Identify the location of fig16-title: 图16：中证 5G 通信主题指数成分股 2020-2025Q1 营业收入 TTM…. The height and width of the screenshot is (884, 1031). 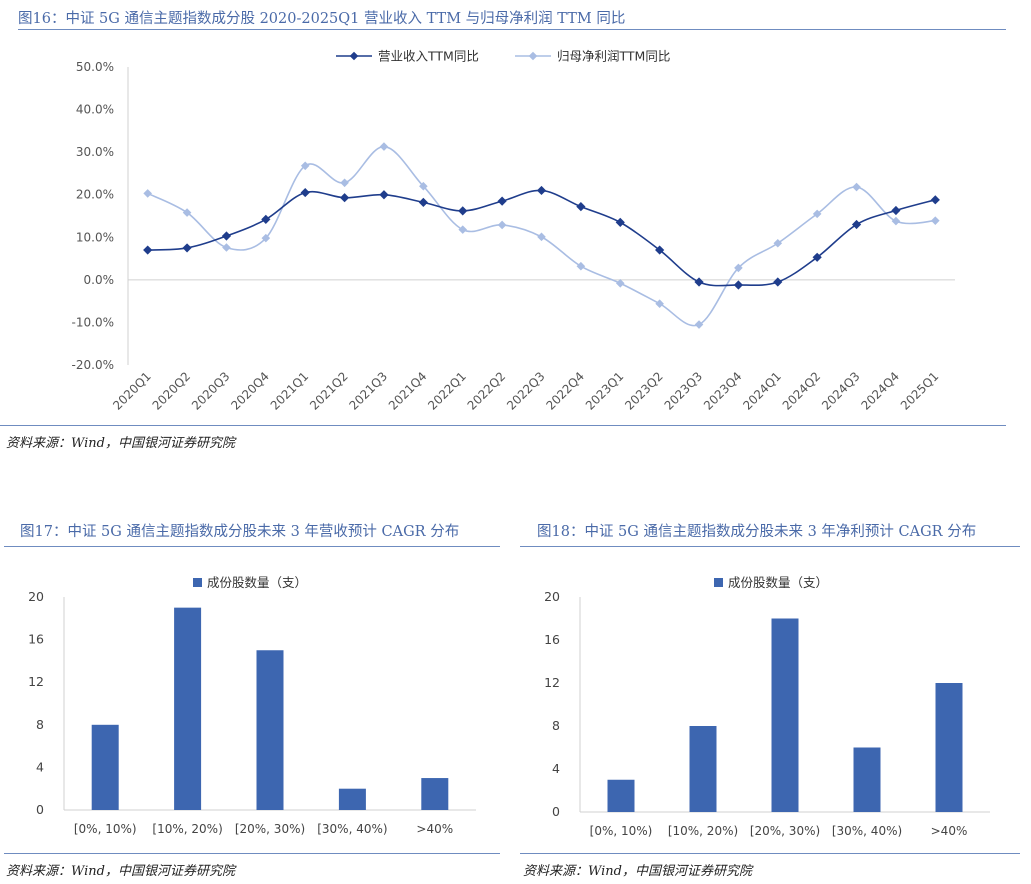
(322, 19).